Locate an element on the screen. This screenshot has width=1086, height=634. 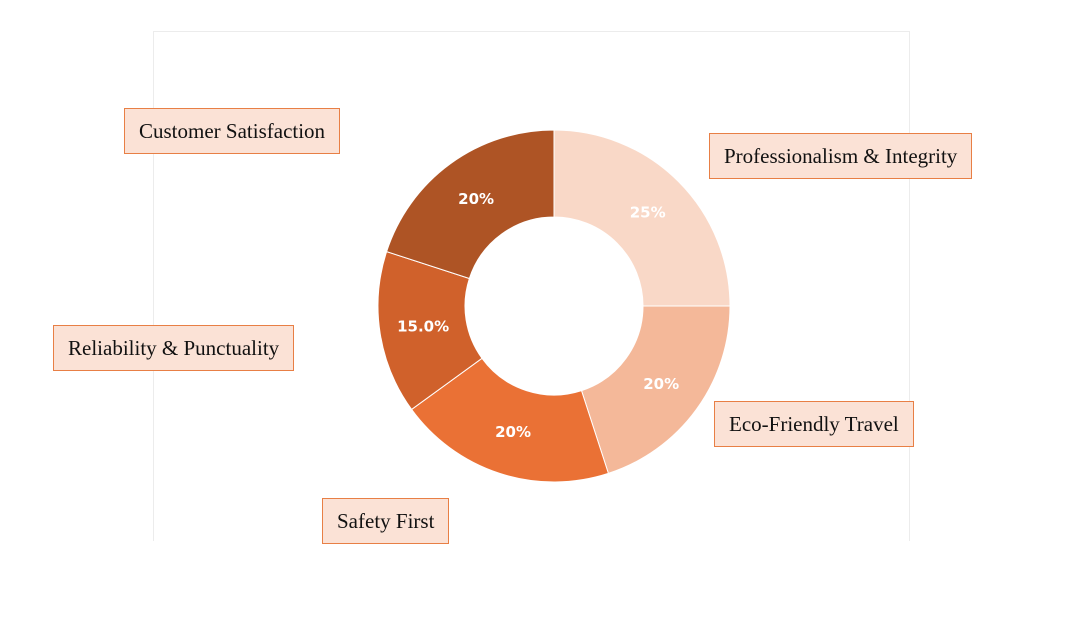
callout-label: Reliability & Punctuality is located at coordinates (174, 347).